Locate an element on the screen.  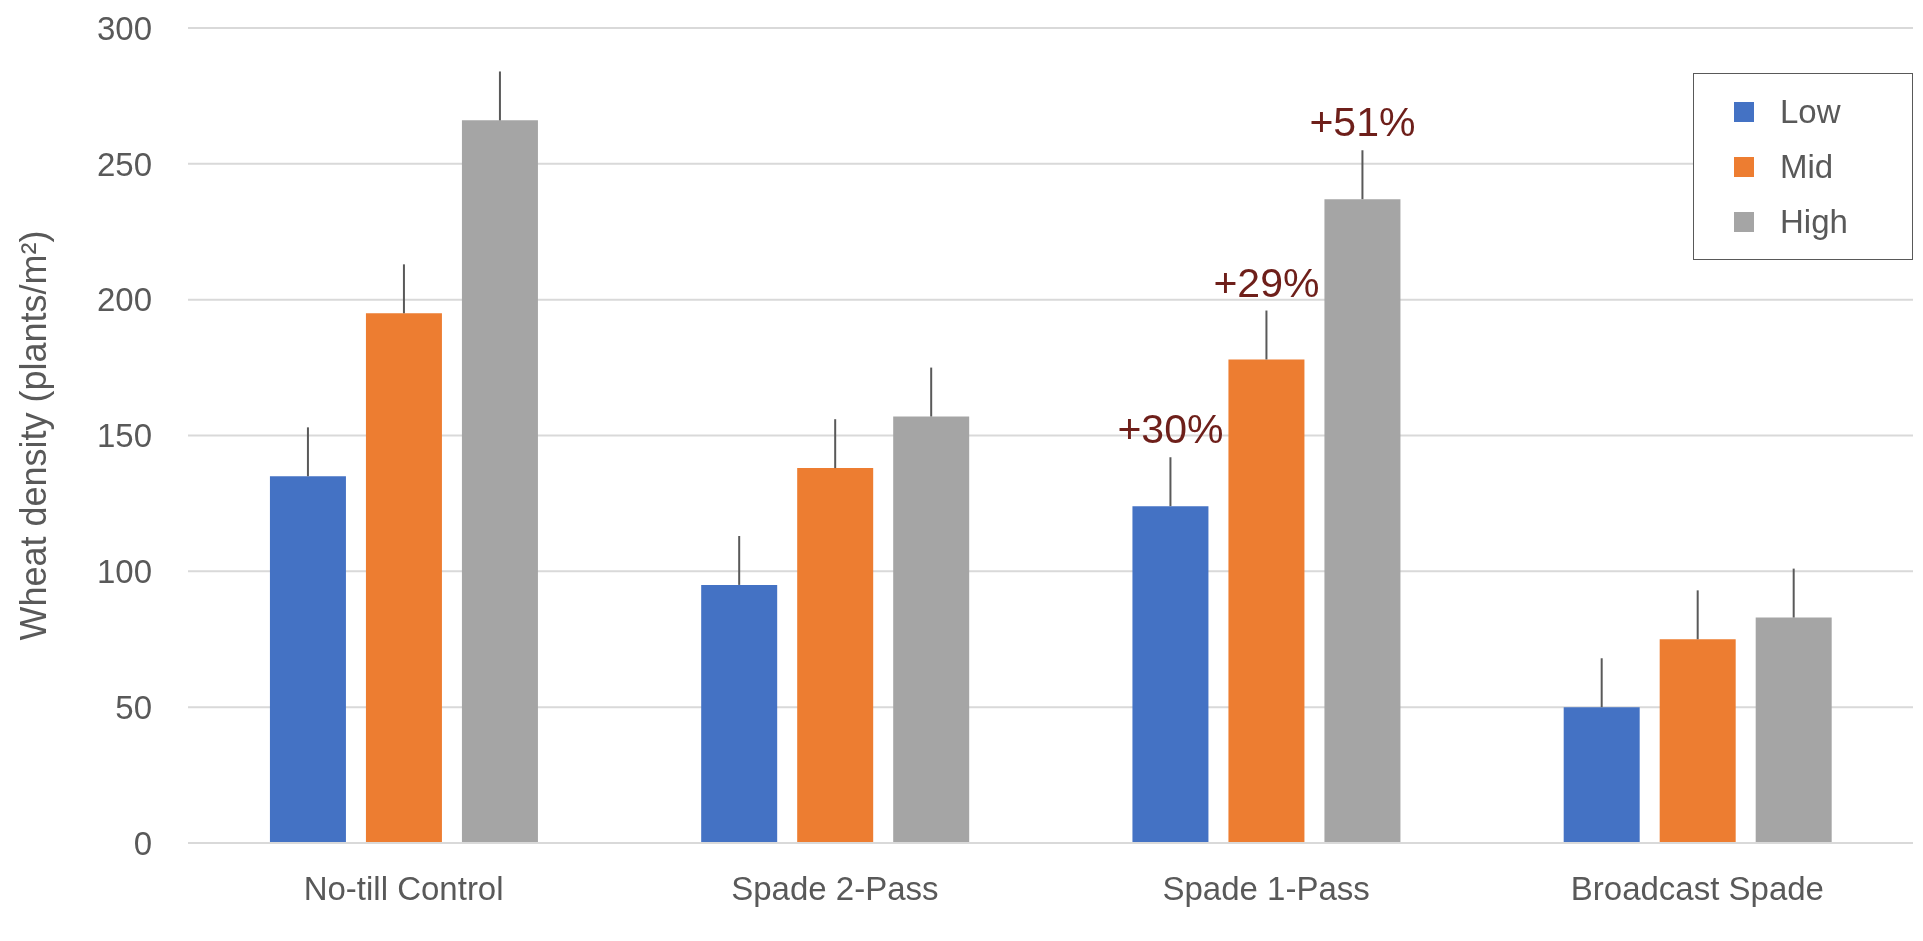
annotation: +29% is located at coordinates (1266, 282).